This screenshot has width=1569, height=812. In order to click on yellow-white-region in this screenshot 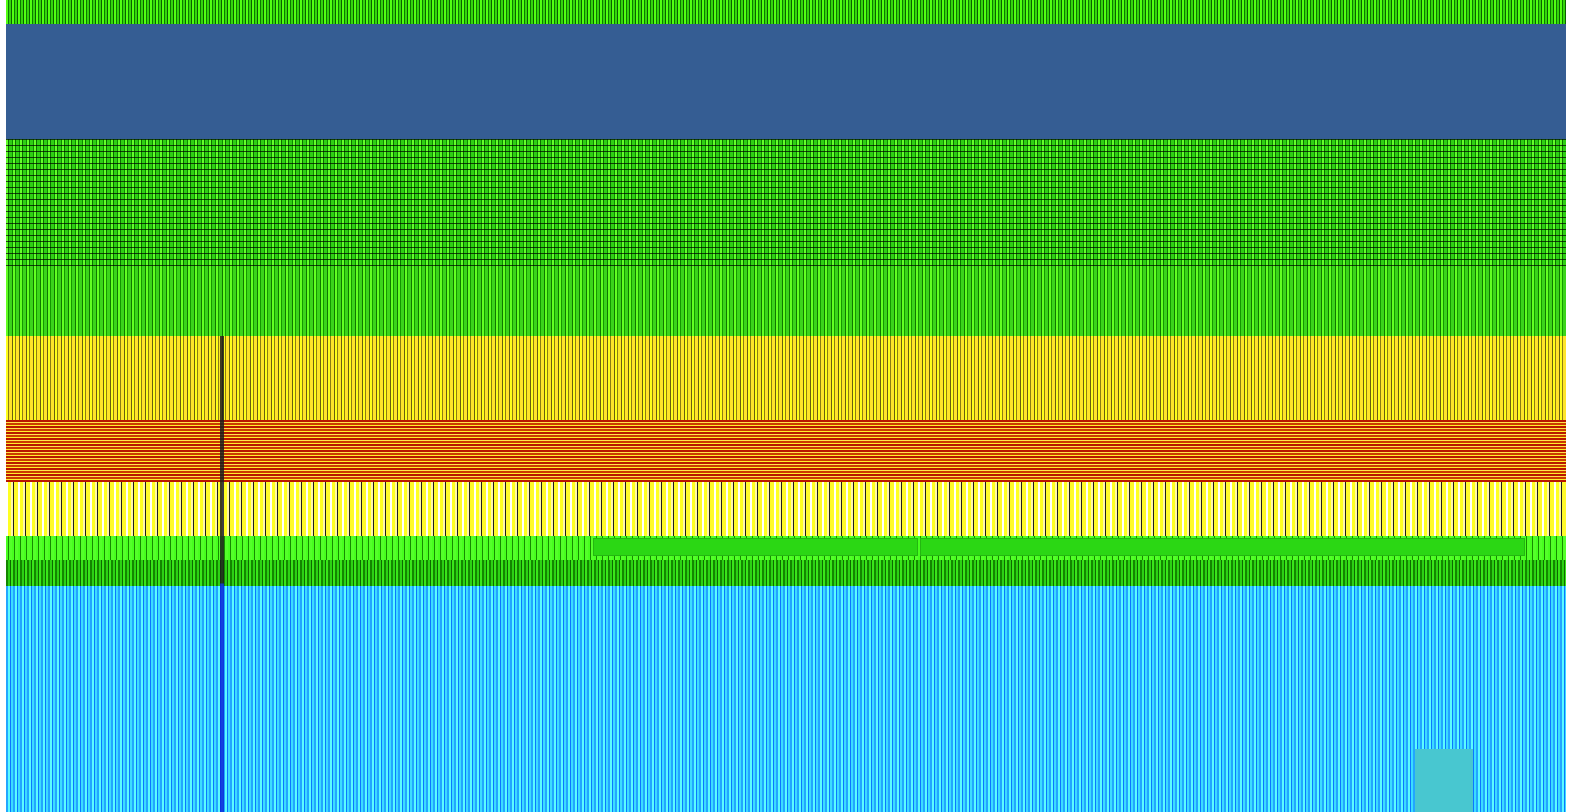, I will do `click(786, 509)`.